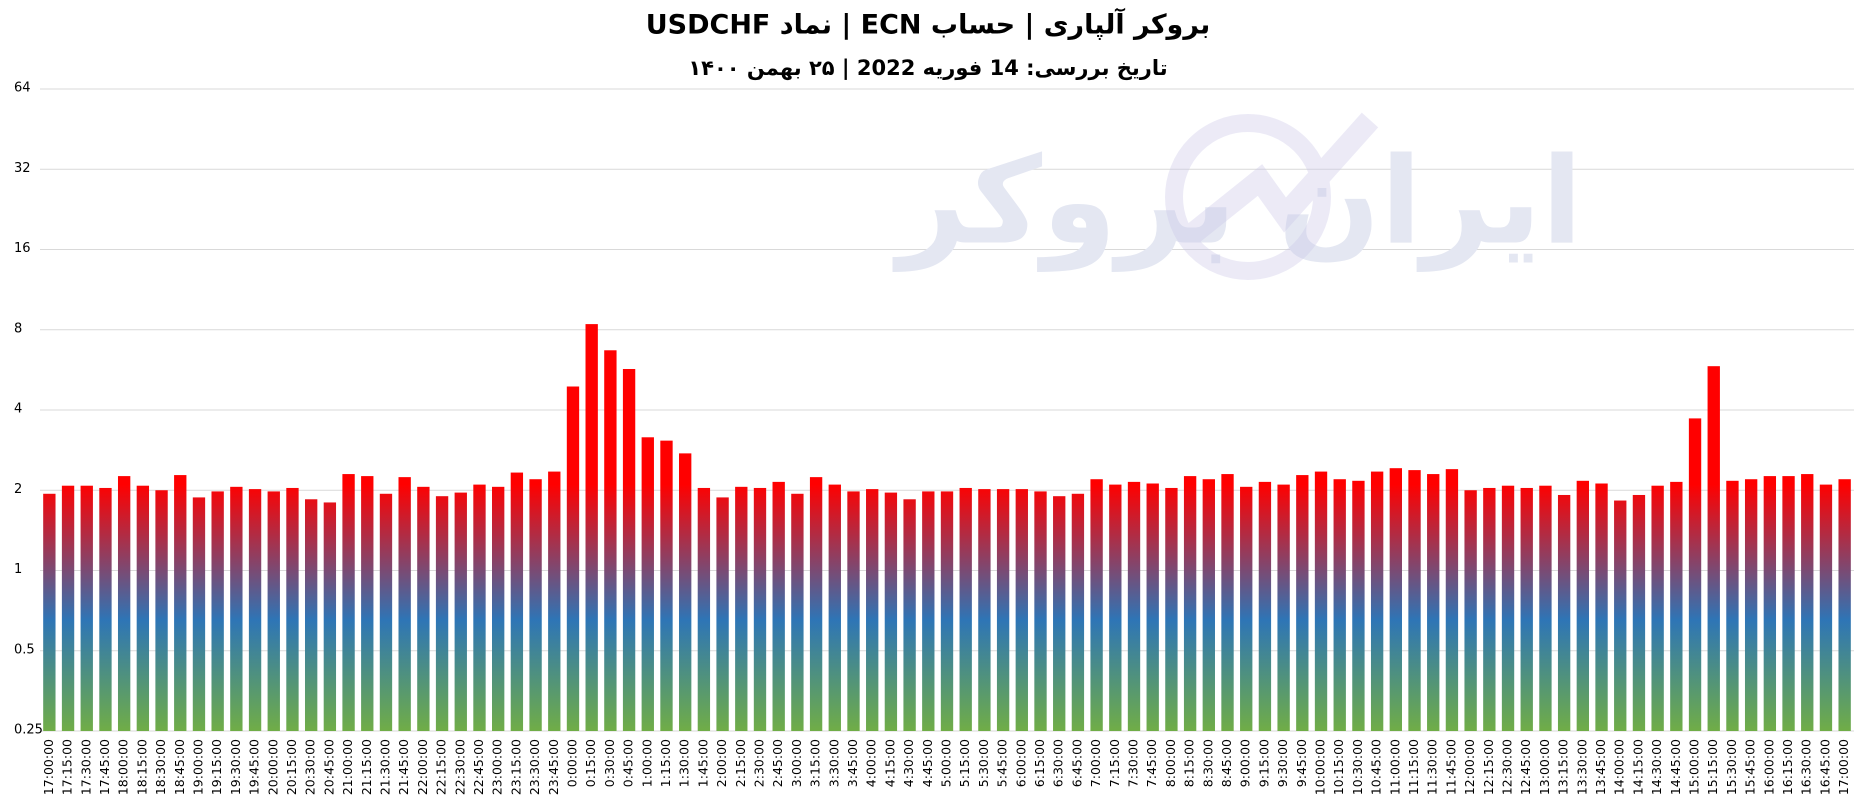 This screenshot has width=1856, height=807. What do you see at coordinates (18, 489) in the screenshot?
I see `y-tick-label: 2` at bounding box center [18, 489].